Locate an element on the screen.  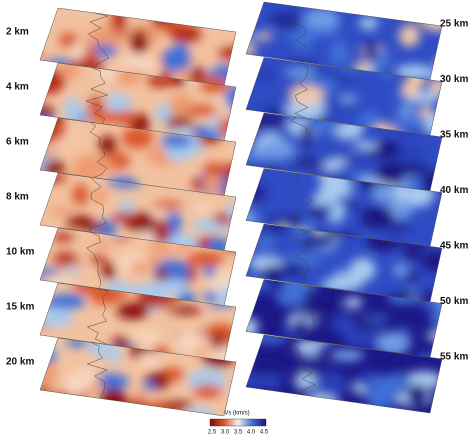
colorbar-tick-label: 4.5 is located at coordinates (264, 433).